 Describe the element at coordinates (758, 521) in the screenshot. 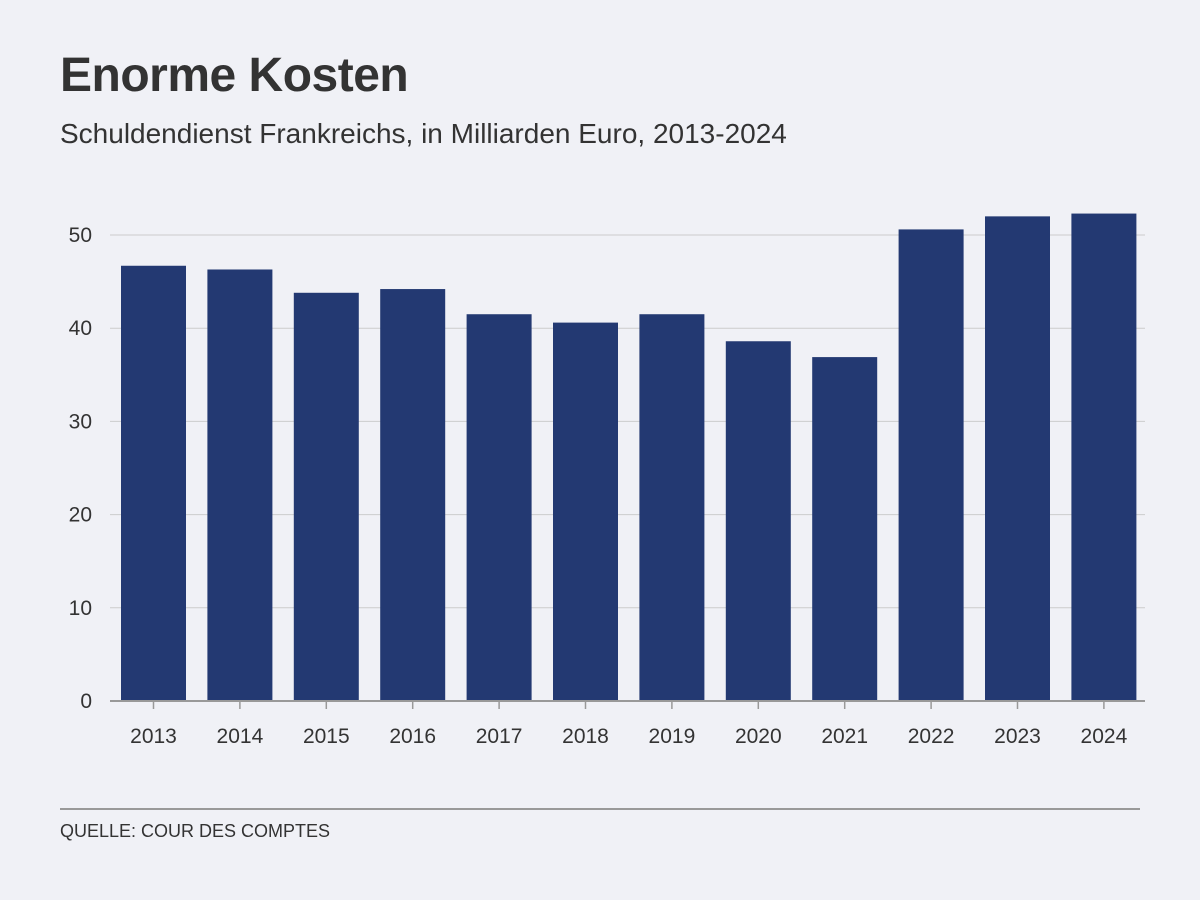

I see `bar-2020` at that location.